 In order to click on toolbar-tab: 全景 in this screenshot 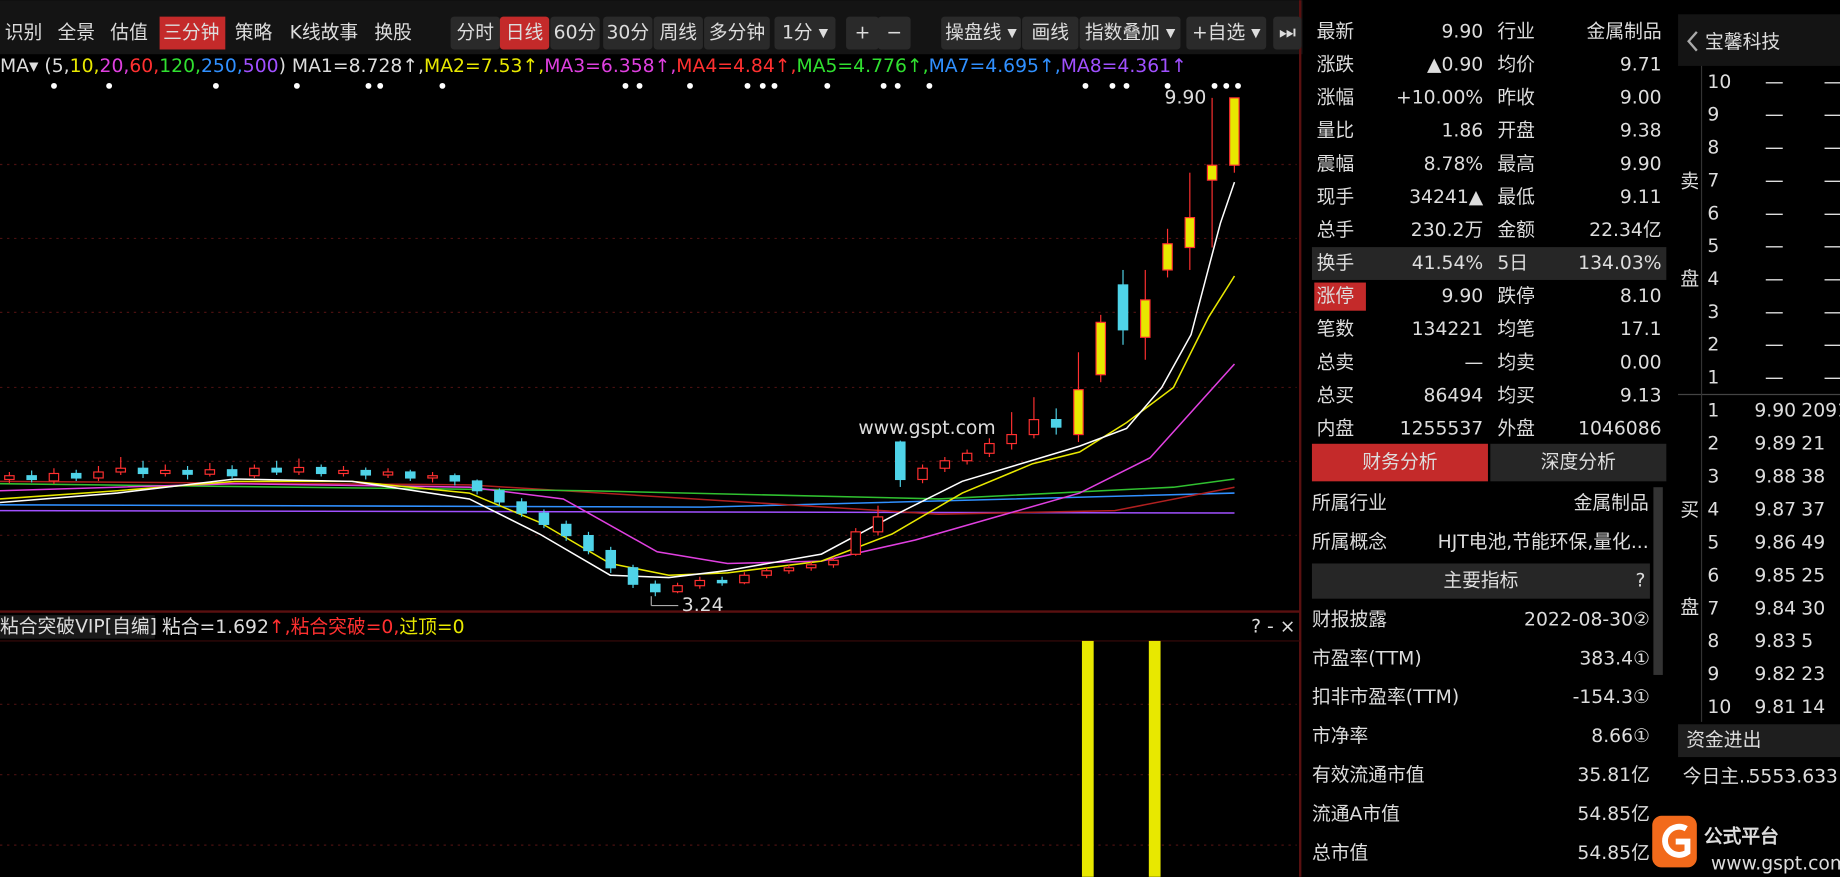, I will do `click(77, 33)`.